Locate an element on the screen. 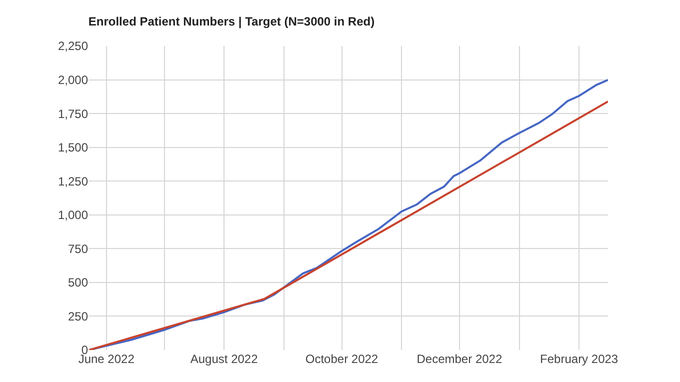 The image size is (680, 382). y-tick-label: 1,000 is located at coordinates (73, 215).